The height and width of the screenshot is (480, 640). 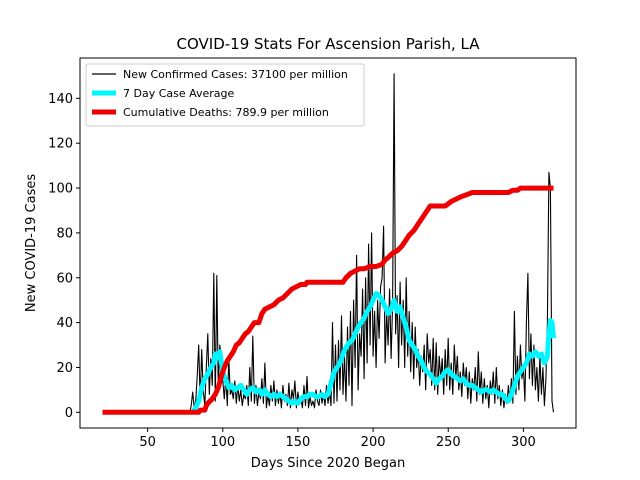 What do you see at coordinates (235, 74) in the screenshot?
I see `legend-label-new-cases: New Confirmed Cases: 37100 per million` at bounding box center [235, 74].